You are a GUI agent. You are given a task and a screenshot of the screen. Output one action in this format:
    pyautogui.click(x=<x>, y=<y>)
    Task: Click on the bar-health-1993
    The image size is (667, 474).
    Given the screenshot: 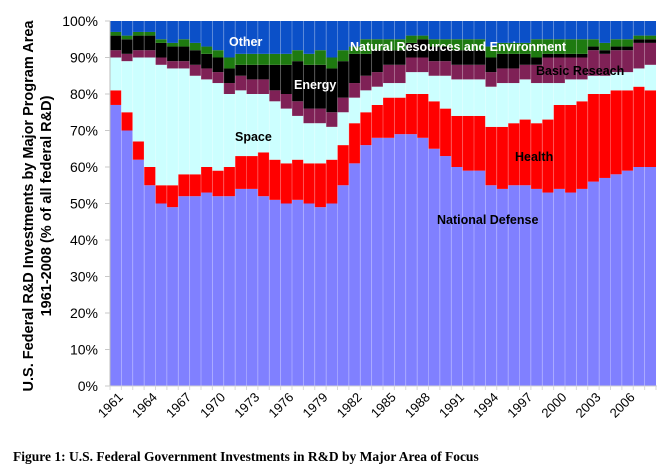 What is the action you would take?
    pyautogui.click(x=480, y=143)
    